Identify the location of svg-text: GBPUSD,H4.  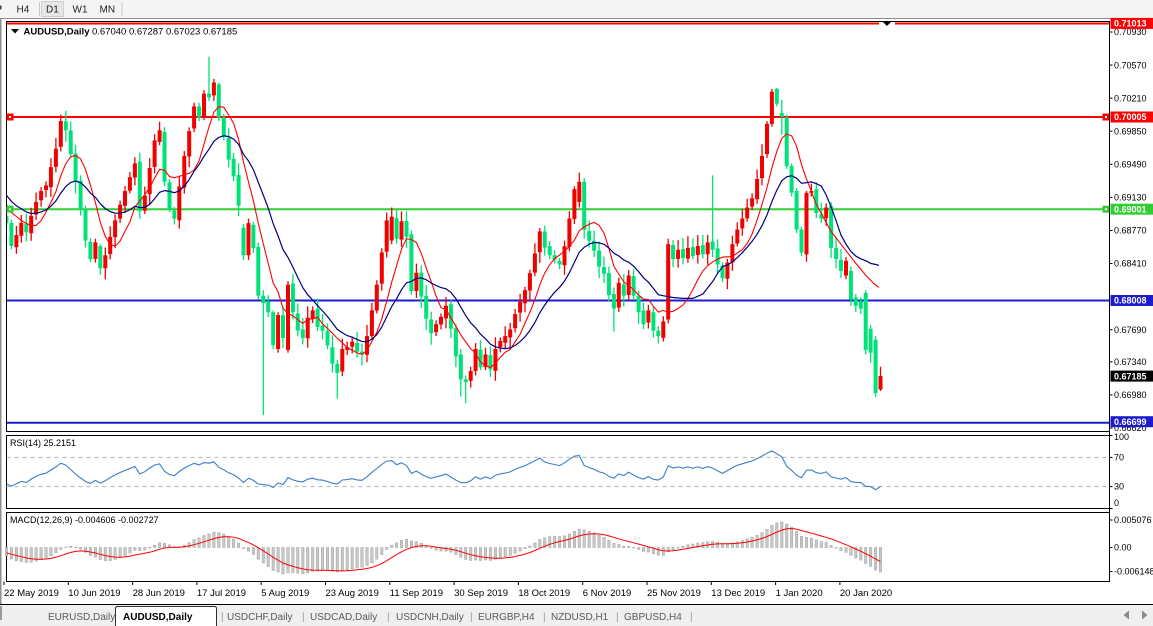
(653, 617).